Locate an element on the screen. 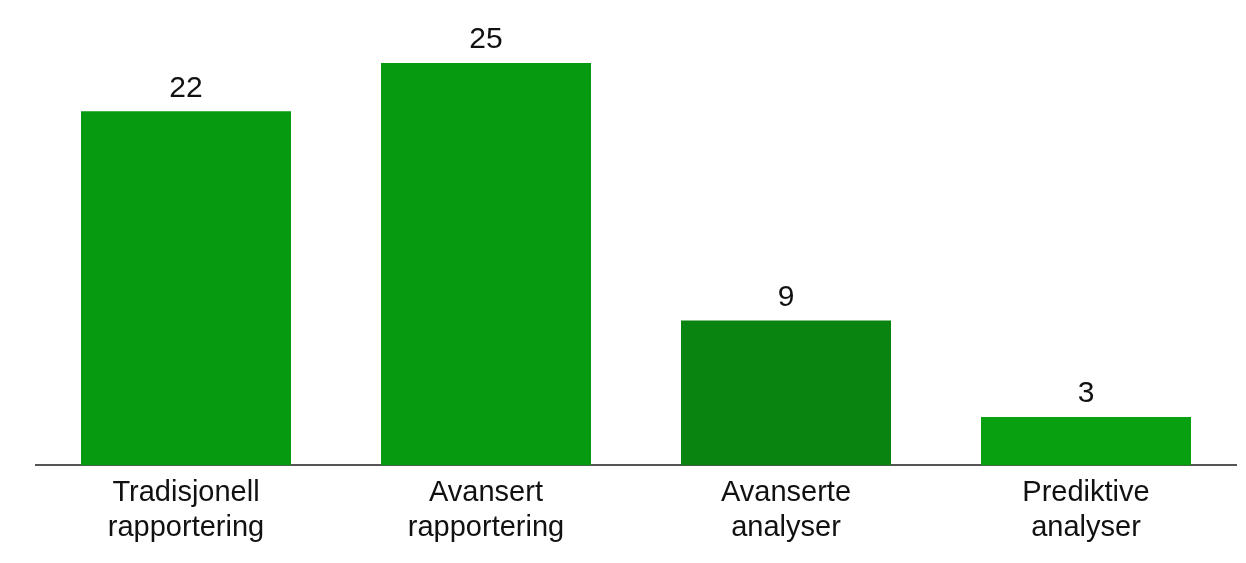 This screenshot has width=1246, height=563. x-tick-label: Avansert rapportering is located at coordinates (486, 508).